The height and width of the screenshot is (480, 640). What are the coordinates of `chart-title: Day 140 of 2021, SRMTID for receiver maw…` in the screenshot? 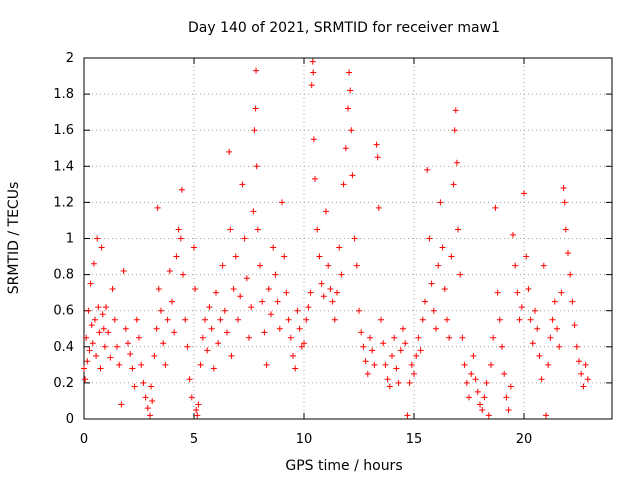 It's located at (344, 28).